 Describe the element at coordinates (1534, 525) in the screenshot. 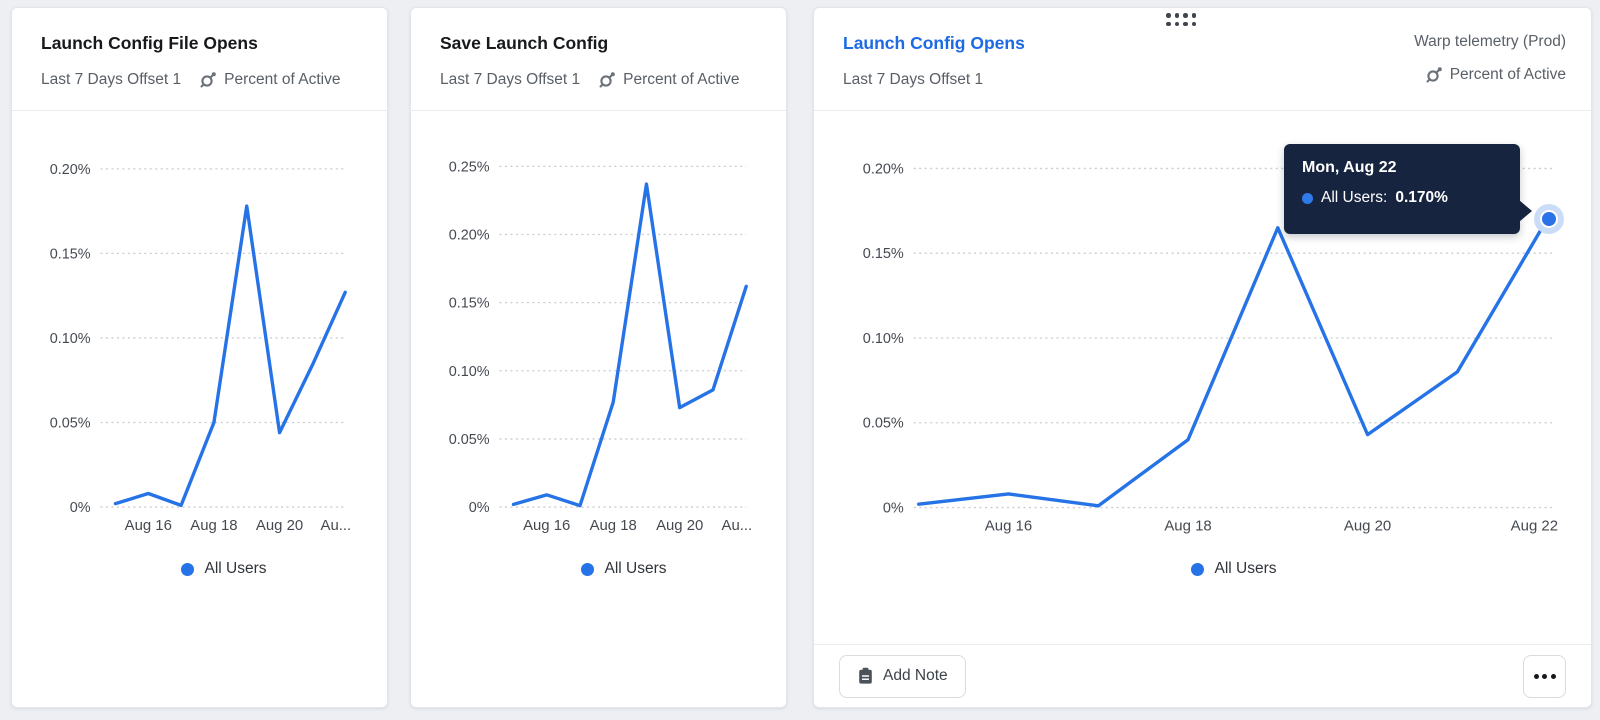

I see `svg-text: Aug 22` at that location.